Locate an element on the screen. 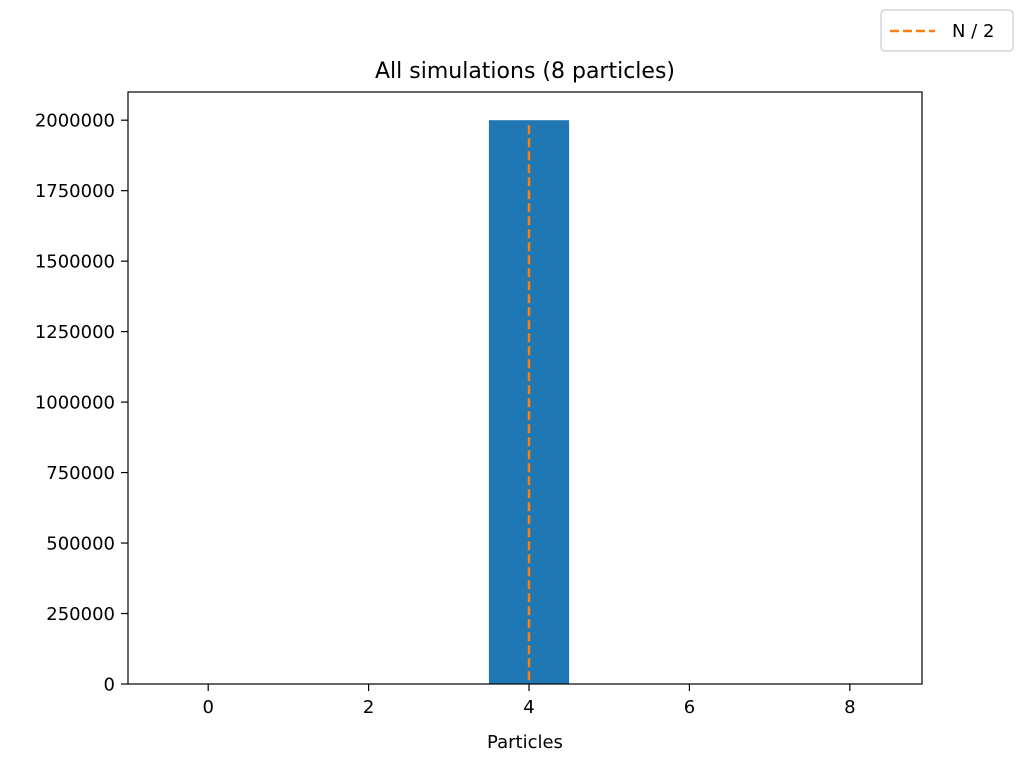  y-tick-label: 250000 is located at coordinates (80, 614).